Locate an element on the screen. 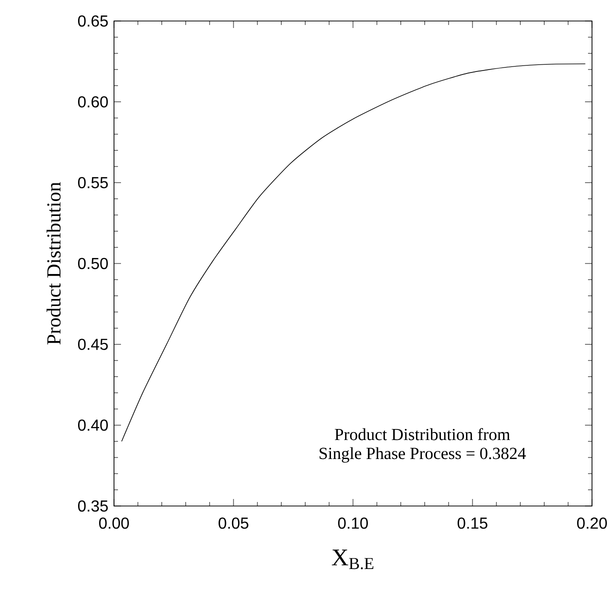 Image resolution: width=615 pixels, height=596 pixels. y-tick-label: 0.60 is located at coordinates (93, 102).